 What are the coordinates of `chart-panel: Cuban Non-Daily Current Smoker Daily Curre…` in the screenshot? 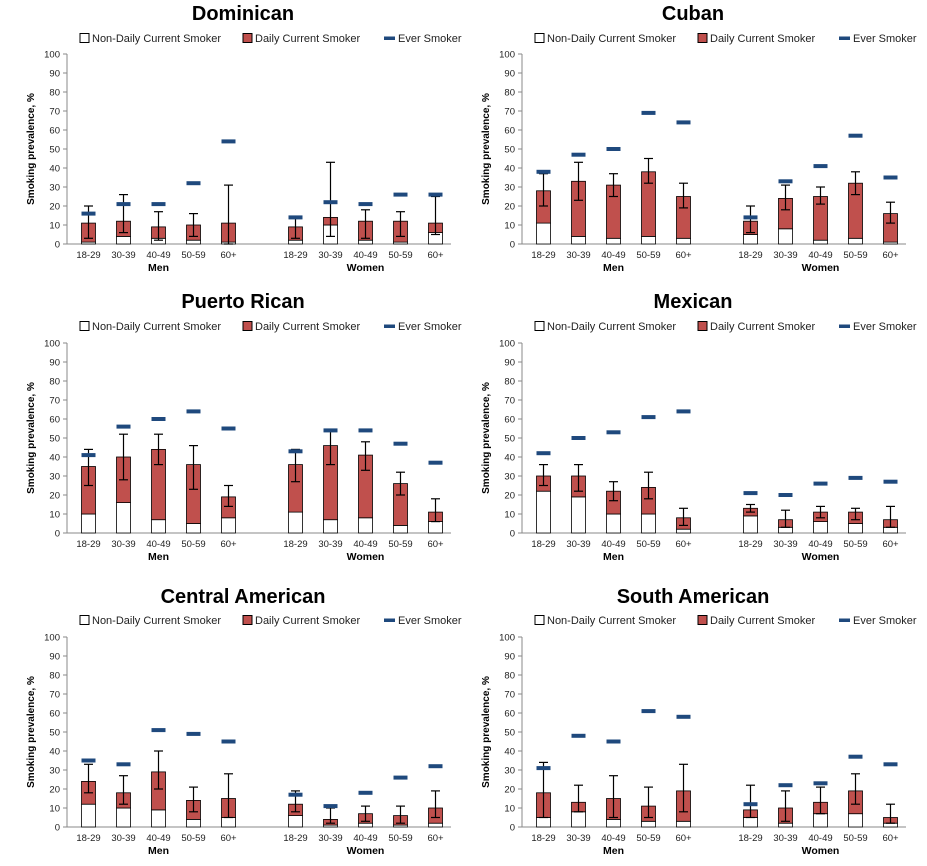 It's located at (699, 138).